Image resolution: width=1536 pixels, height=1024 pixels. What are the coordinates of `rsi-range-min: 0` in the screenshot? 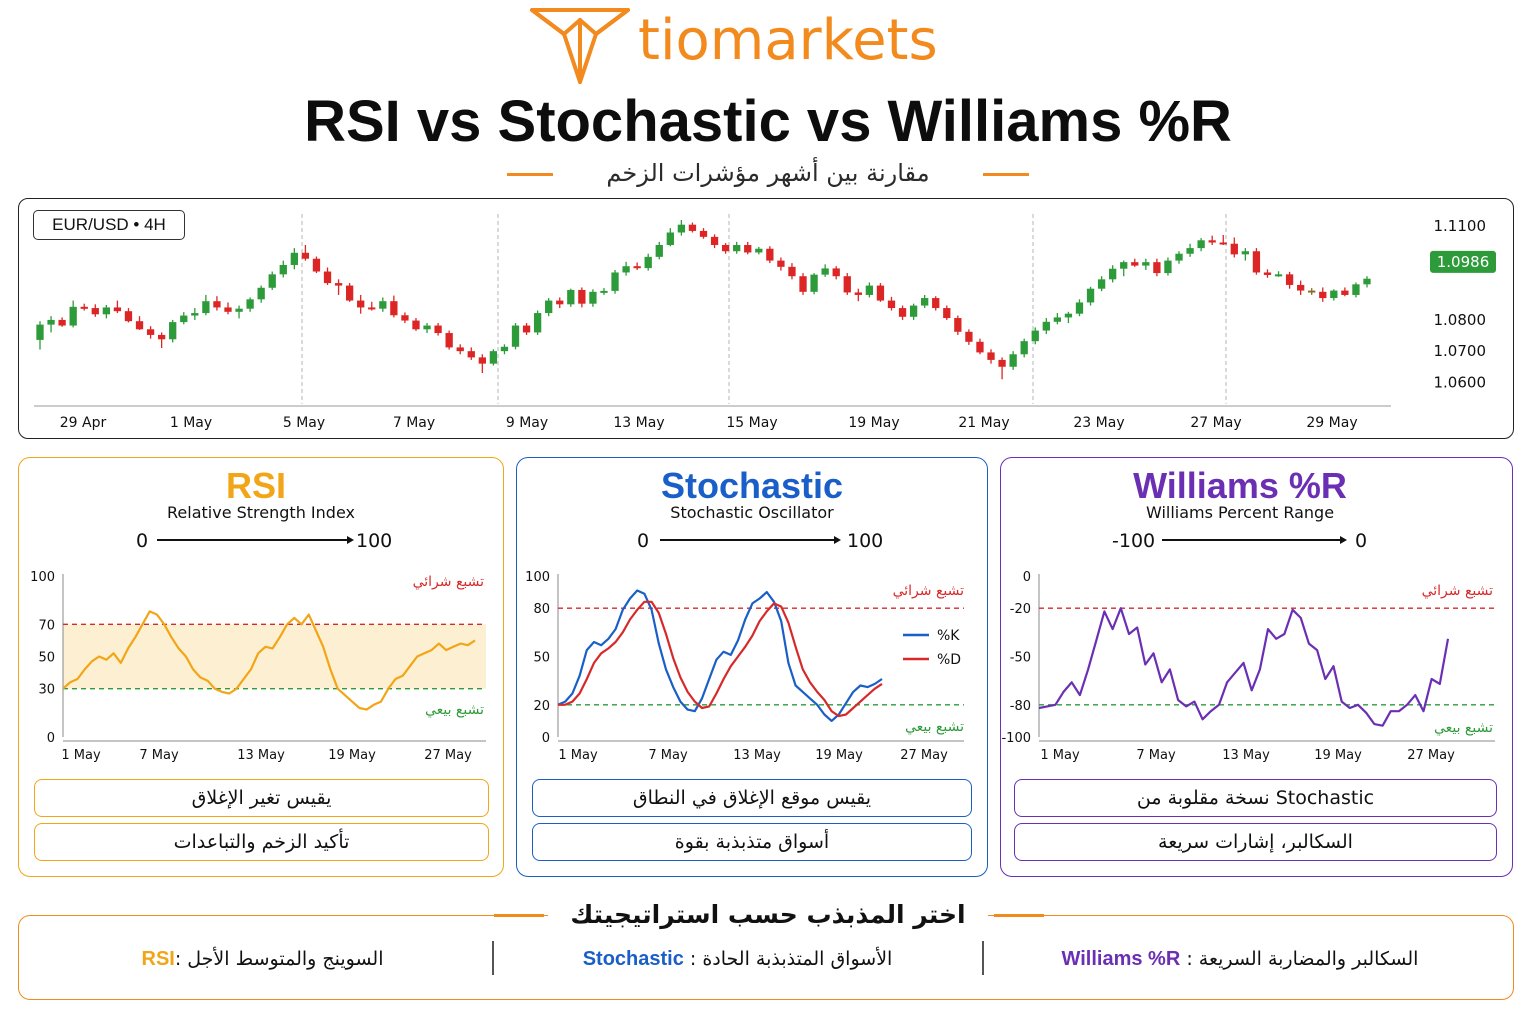 It's located at (142, 541).